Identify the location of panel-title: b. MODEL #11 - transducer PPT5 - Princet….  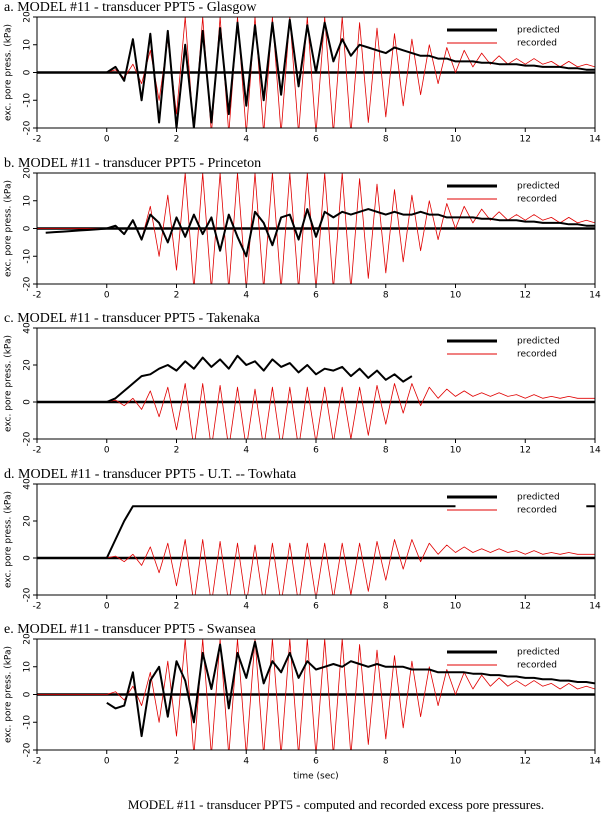
(132, 163).